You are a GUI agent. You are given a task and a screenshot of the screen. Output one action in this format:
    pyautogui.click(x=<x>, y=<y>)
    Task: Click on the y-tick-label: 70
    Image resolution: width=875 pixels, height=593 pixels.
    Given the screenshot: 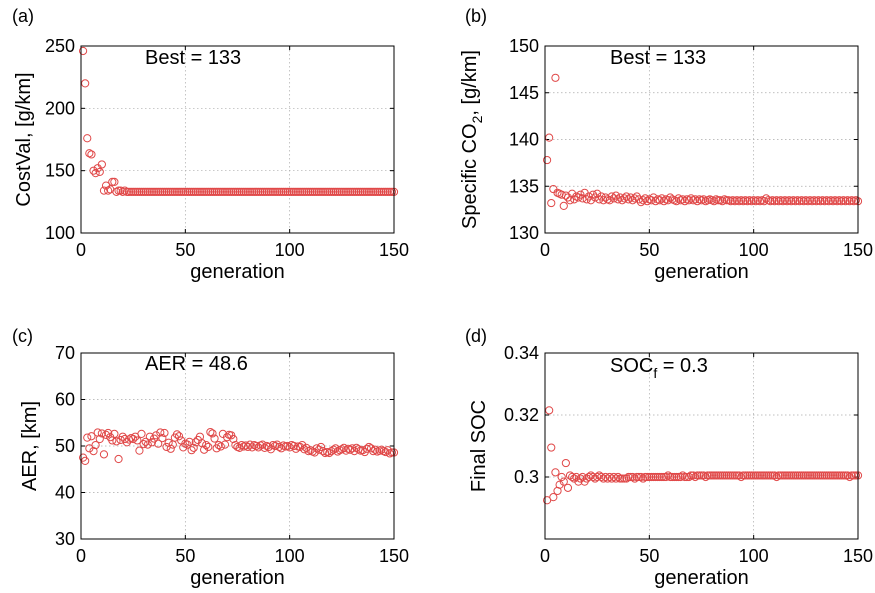 What is the action you would take?
    pyautogui.click(x=65, y=353)
    